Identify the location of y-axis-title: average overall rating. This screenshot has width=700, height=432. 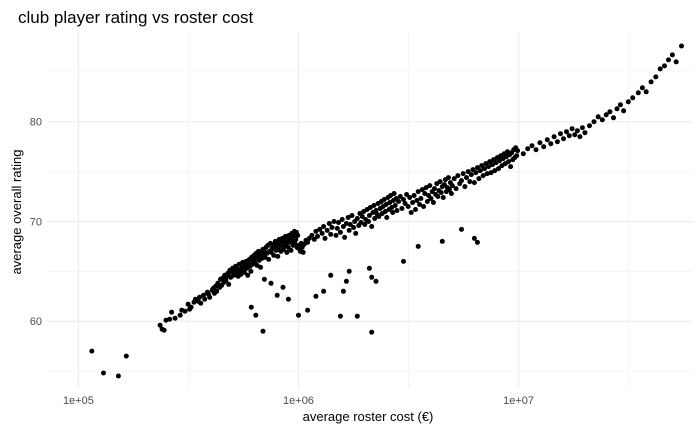
(16, 211).